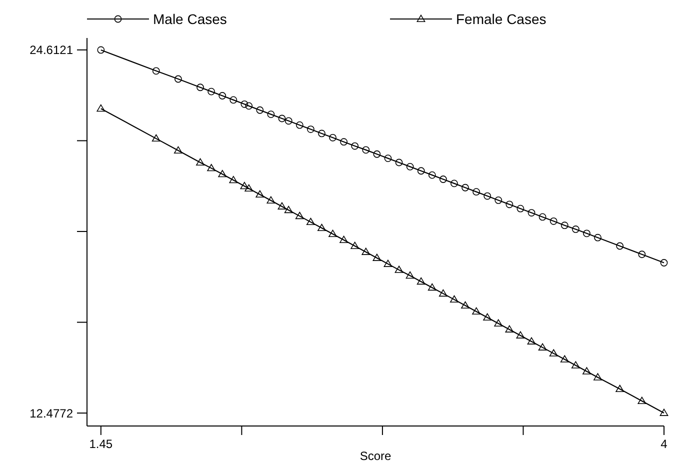 This screenshot has height=464, width=673. What do you see at coordinates (190, 18) in the screenshot?
I see `legend-label: Male Cases` at bounding box center [190, 18].